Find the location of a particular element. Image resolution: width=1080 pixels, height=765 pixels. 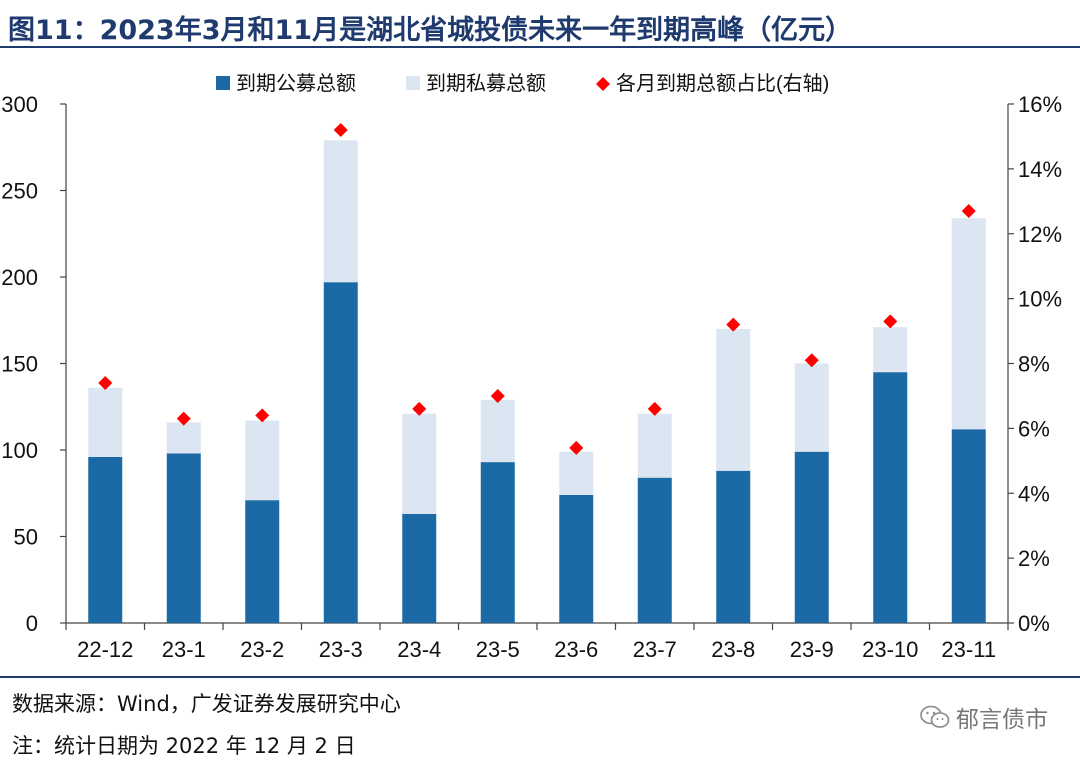

left-tick-label: 250 is located at coordinates (19, 191).